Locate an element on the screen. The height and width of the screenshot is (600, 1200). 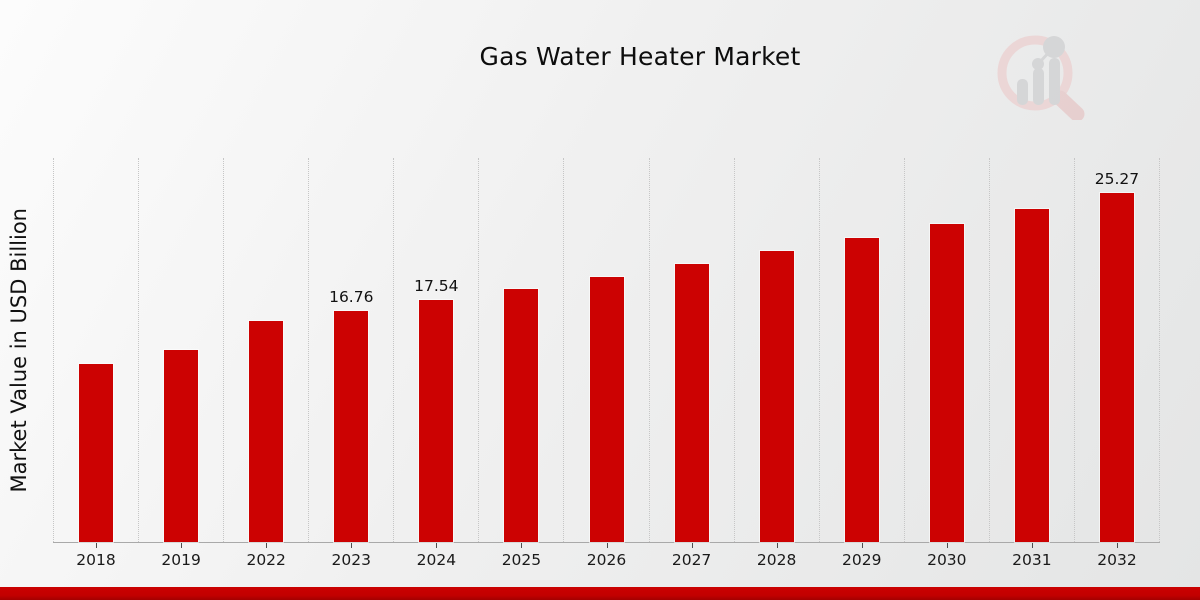
bar-column-2030: 2030 is located at coordinates (946, 363).